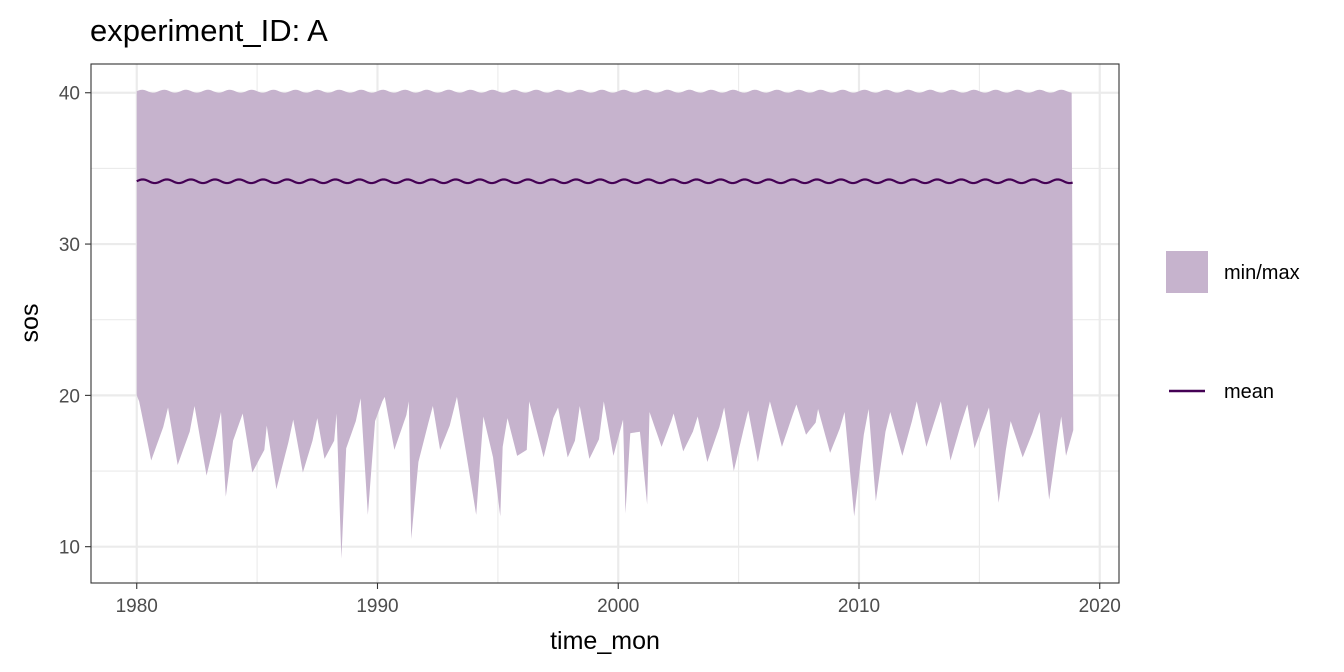 Image resolution: width=1344 pixels, height=672 pixels. What do you see at coordinates (75, 321) in the screenshot?
I see `y-axis: 10 20 30 40` at bounding box center [75, 321].